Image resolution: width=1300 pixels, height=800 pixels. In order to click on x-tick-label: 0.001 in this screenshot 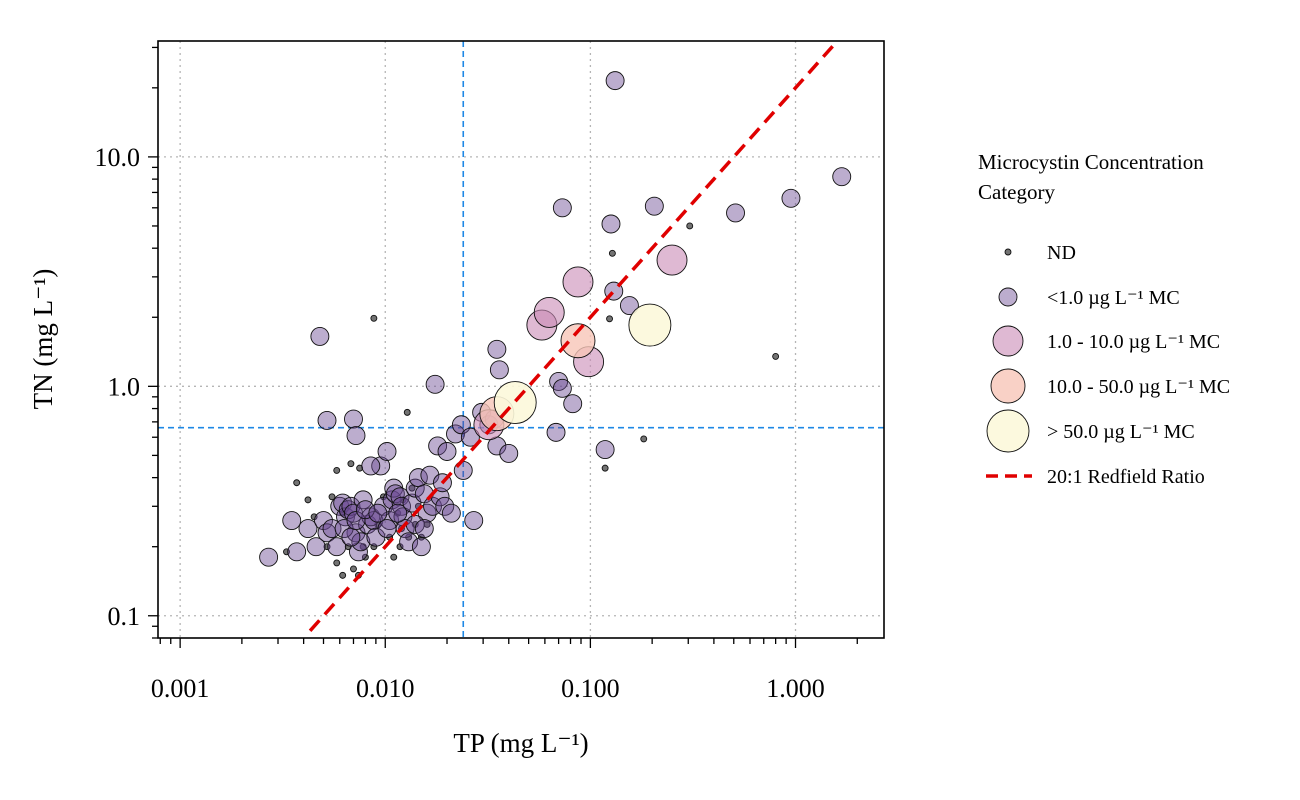, I will do `click(180, 688)`.